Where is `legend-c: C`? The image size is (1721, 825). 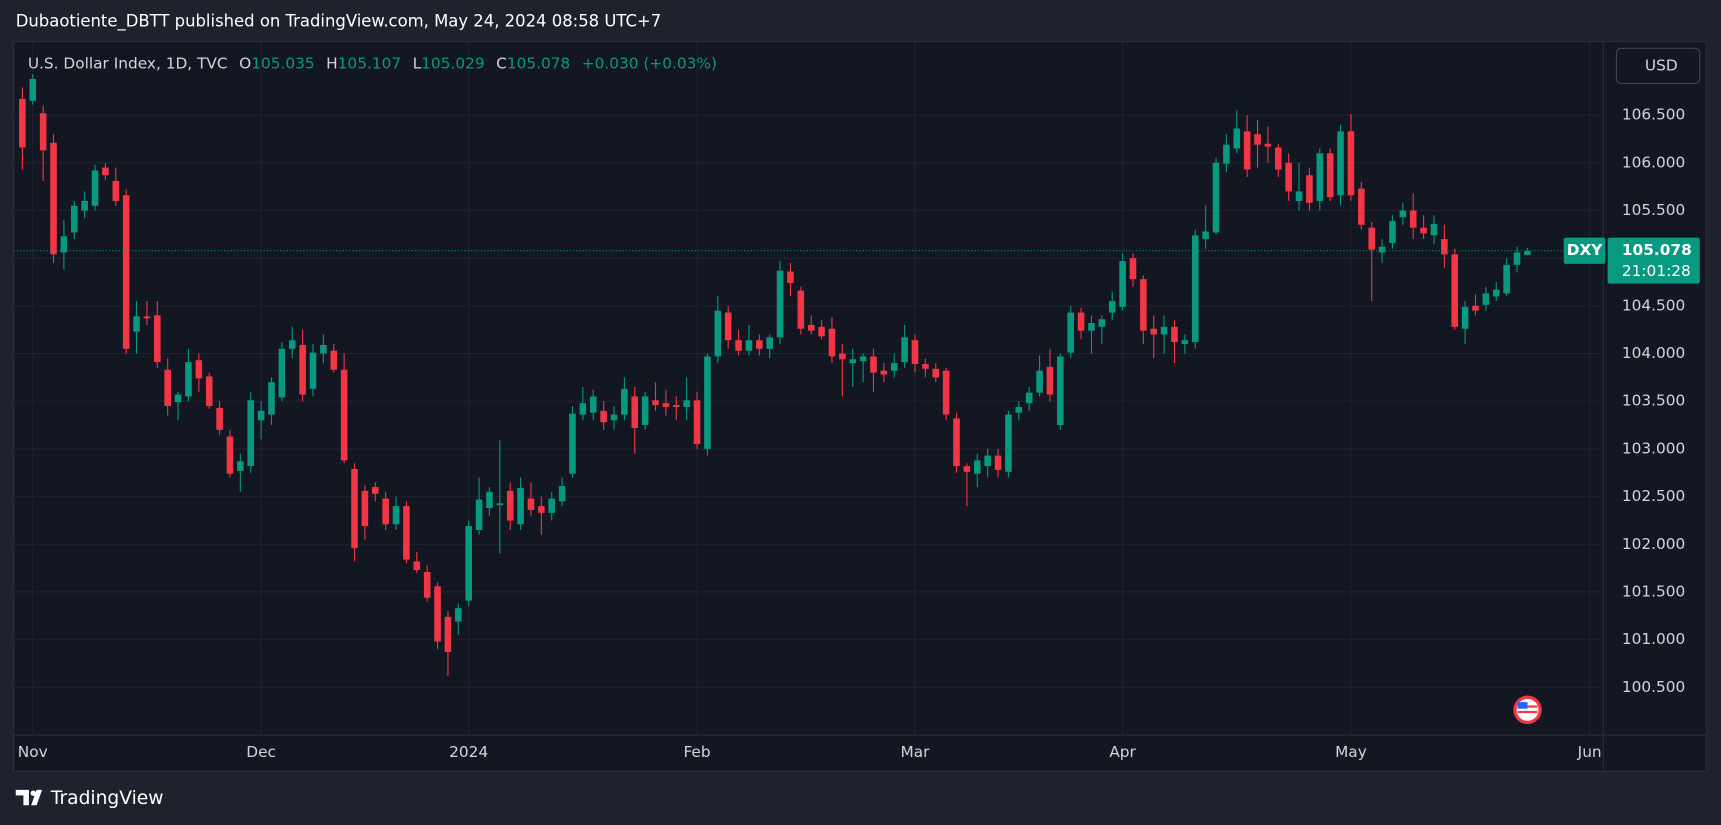
legend-c: C is located at coordinates (501, 63).